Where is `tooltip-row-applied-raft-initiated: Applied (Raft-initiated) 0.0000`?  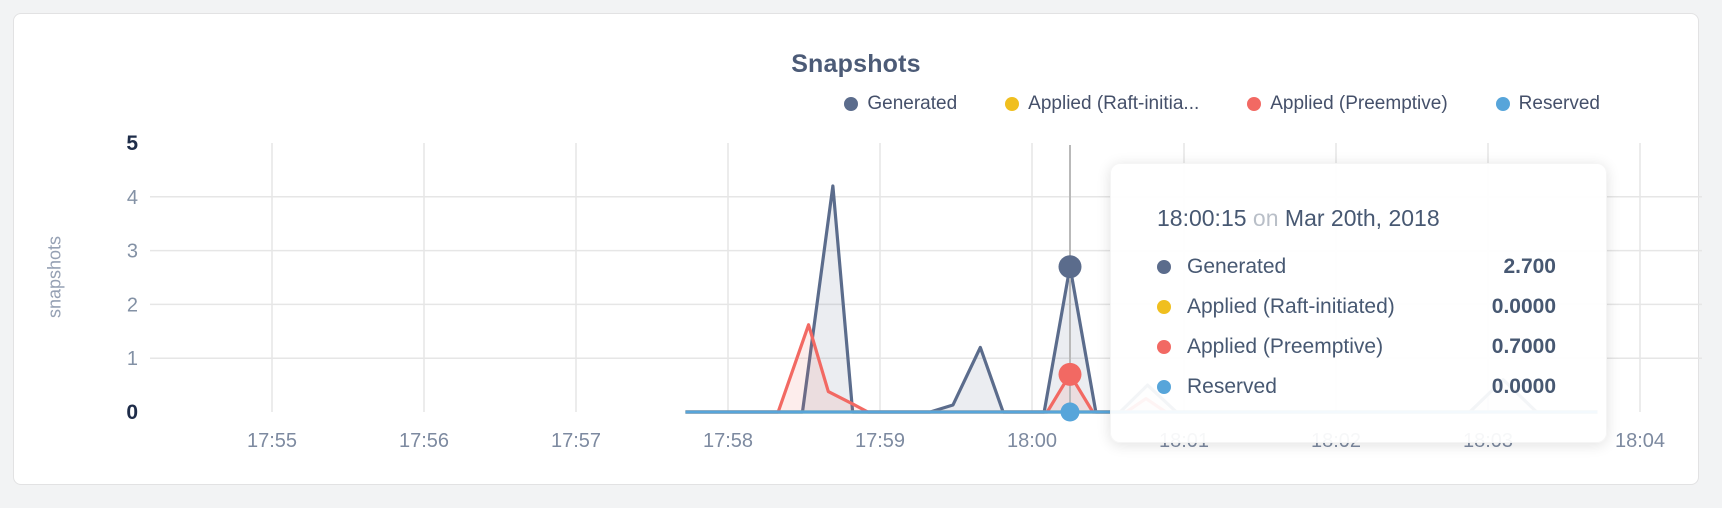
tooltip-row-applied-raft-initiated: Applied (Raft-initiated) 0.0000 is located at coordinates (1356, 307).